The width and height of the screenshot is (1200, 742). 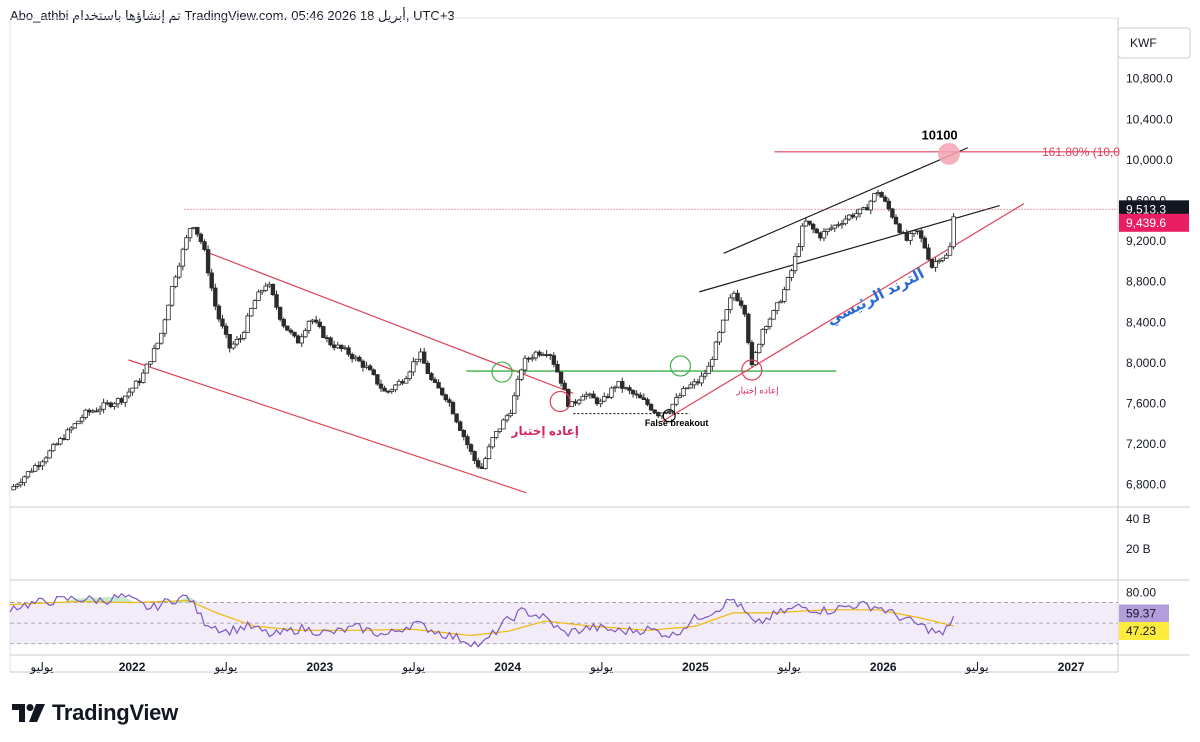 What do you see at coordinates (560, 401) in the screenshot?
I see `highlight-circle` at bounding box center [560, 401].